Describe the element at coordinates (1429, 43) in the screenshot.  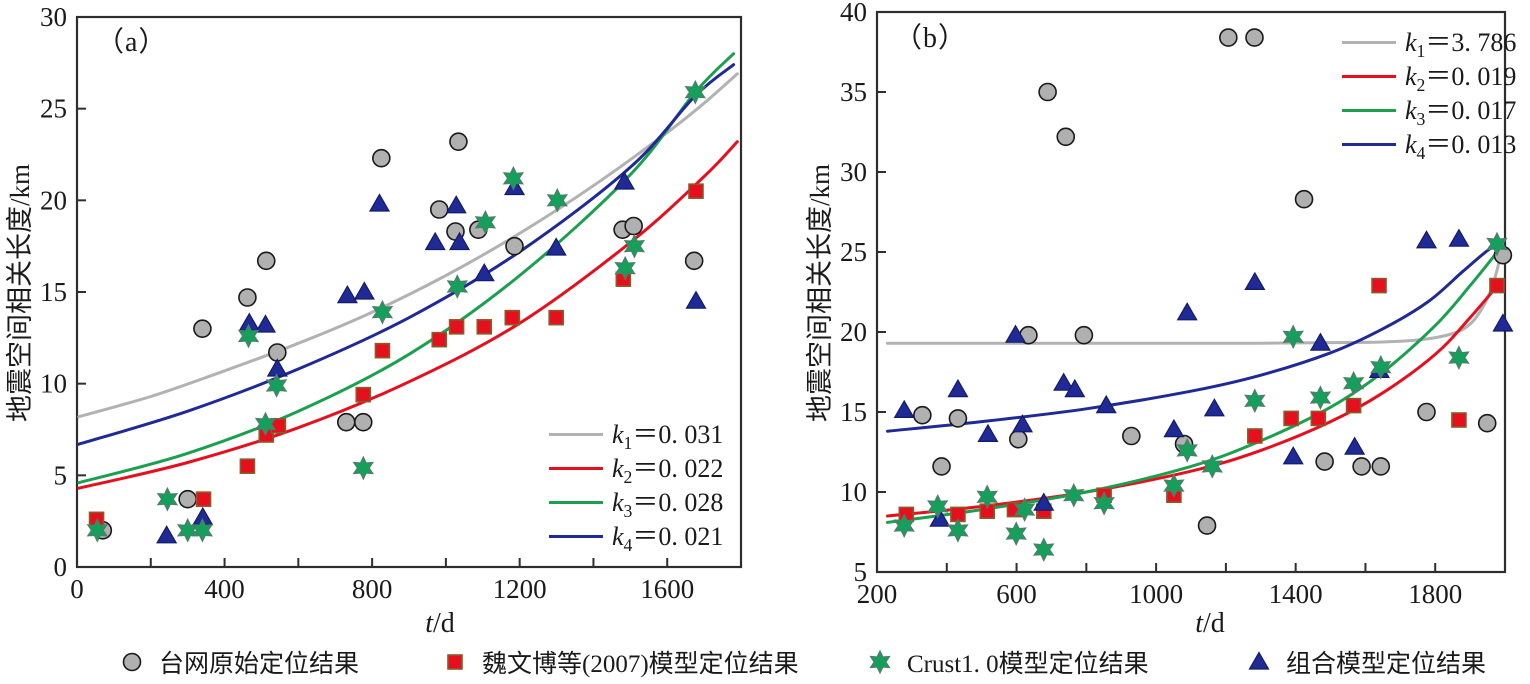
I see `legend-item: k1＝3. 786` at that location.